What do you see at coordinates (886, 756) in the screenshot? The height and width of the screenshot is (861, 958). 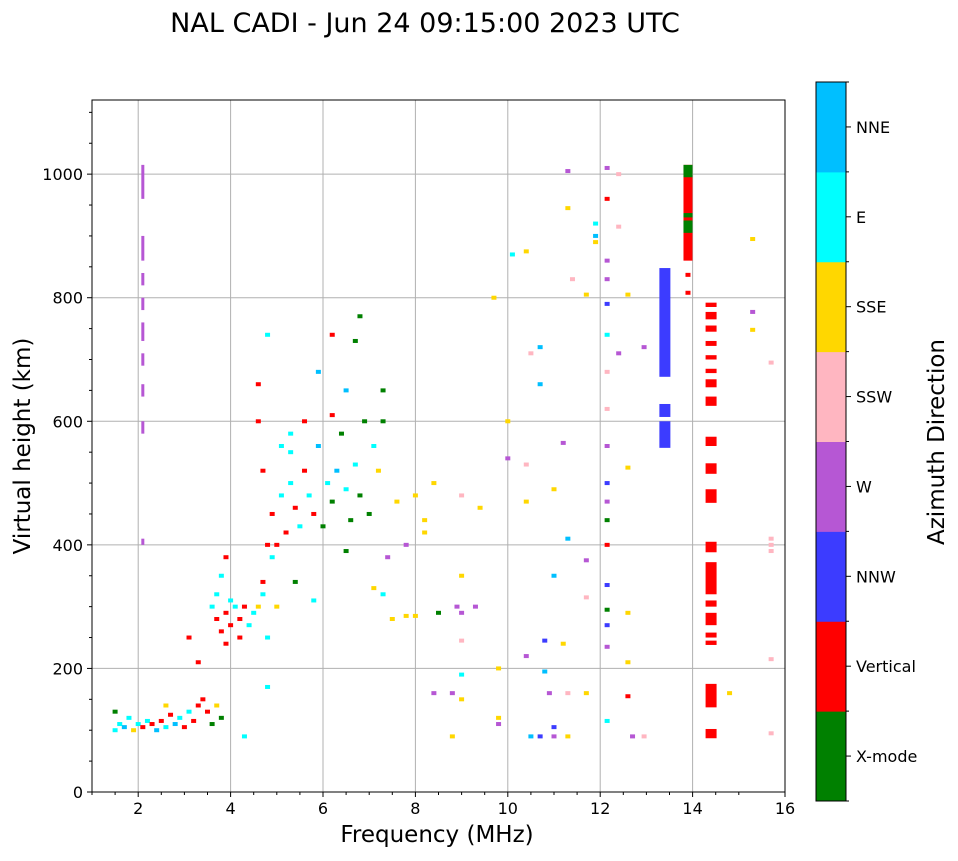 I see `colorbar-label-X-mode: X-mode` at bounding box center [886, 756].